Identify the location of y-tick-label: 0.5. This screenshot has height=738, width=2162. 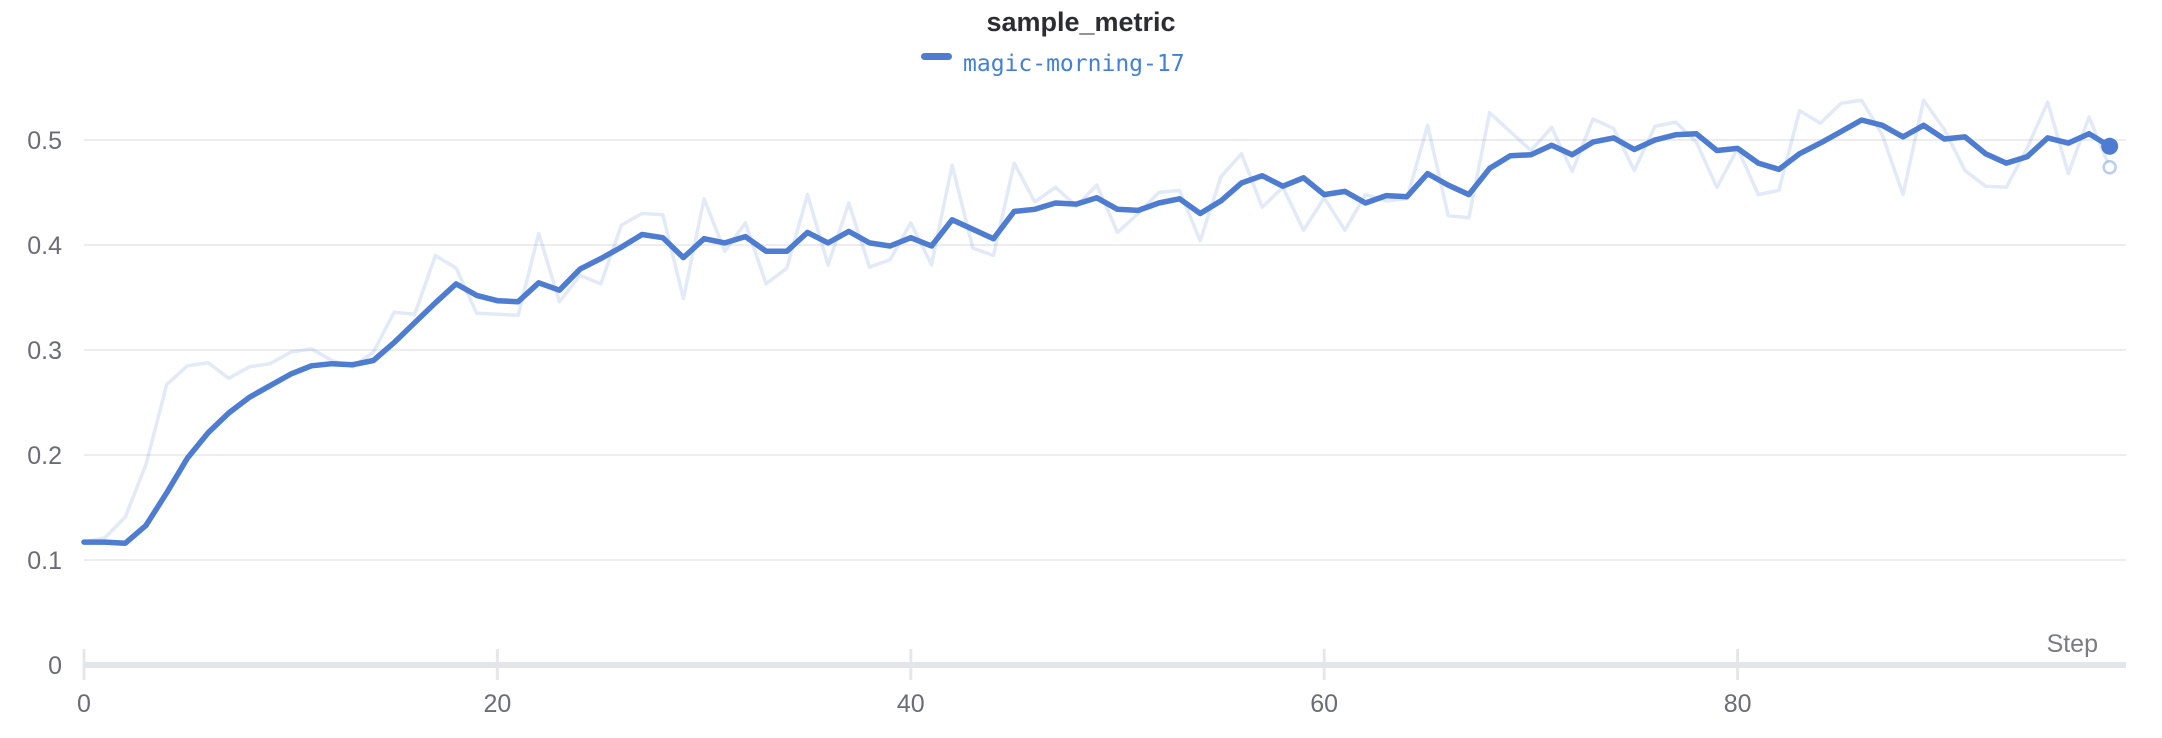
(44, 141).